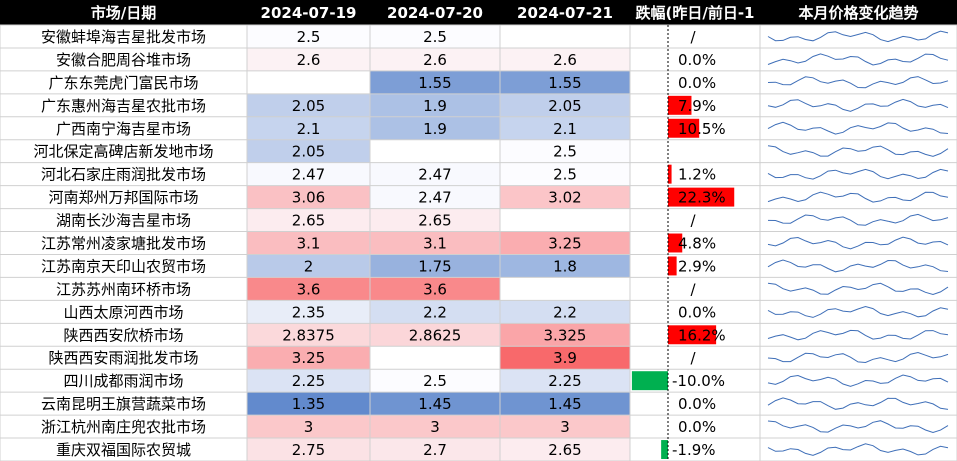 Image resolution: width=957 pixels, height=461 pixels. Describe the element at coordinates (693, 289) in the screenshot. I see `change: /` at that location.